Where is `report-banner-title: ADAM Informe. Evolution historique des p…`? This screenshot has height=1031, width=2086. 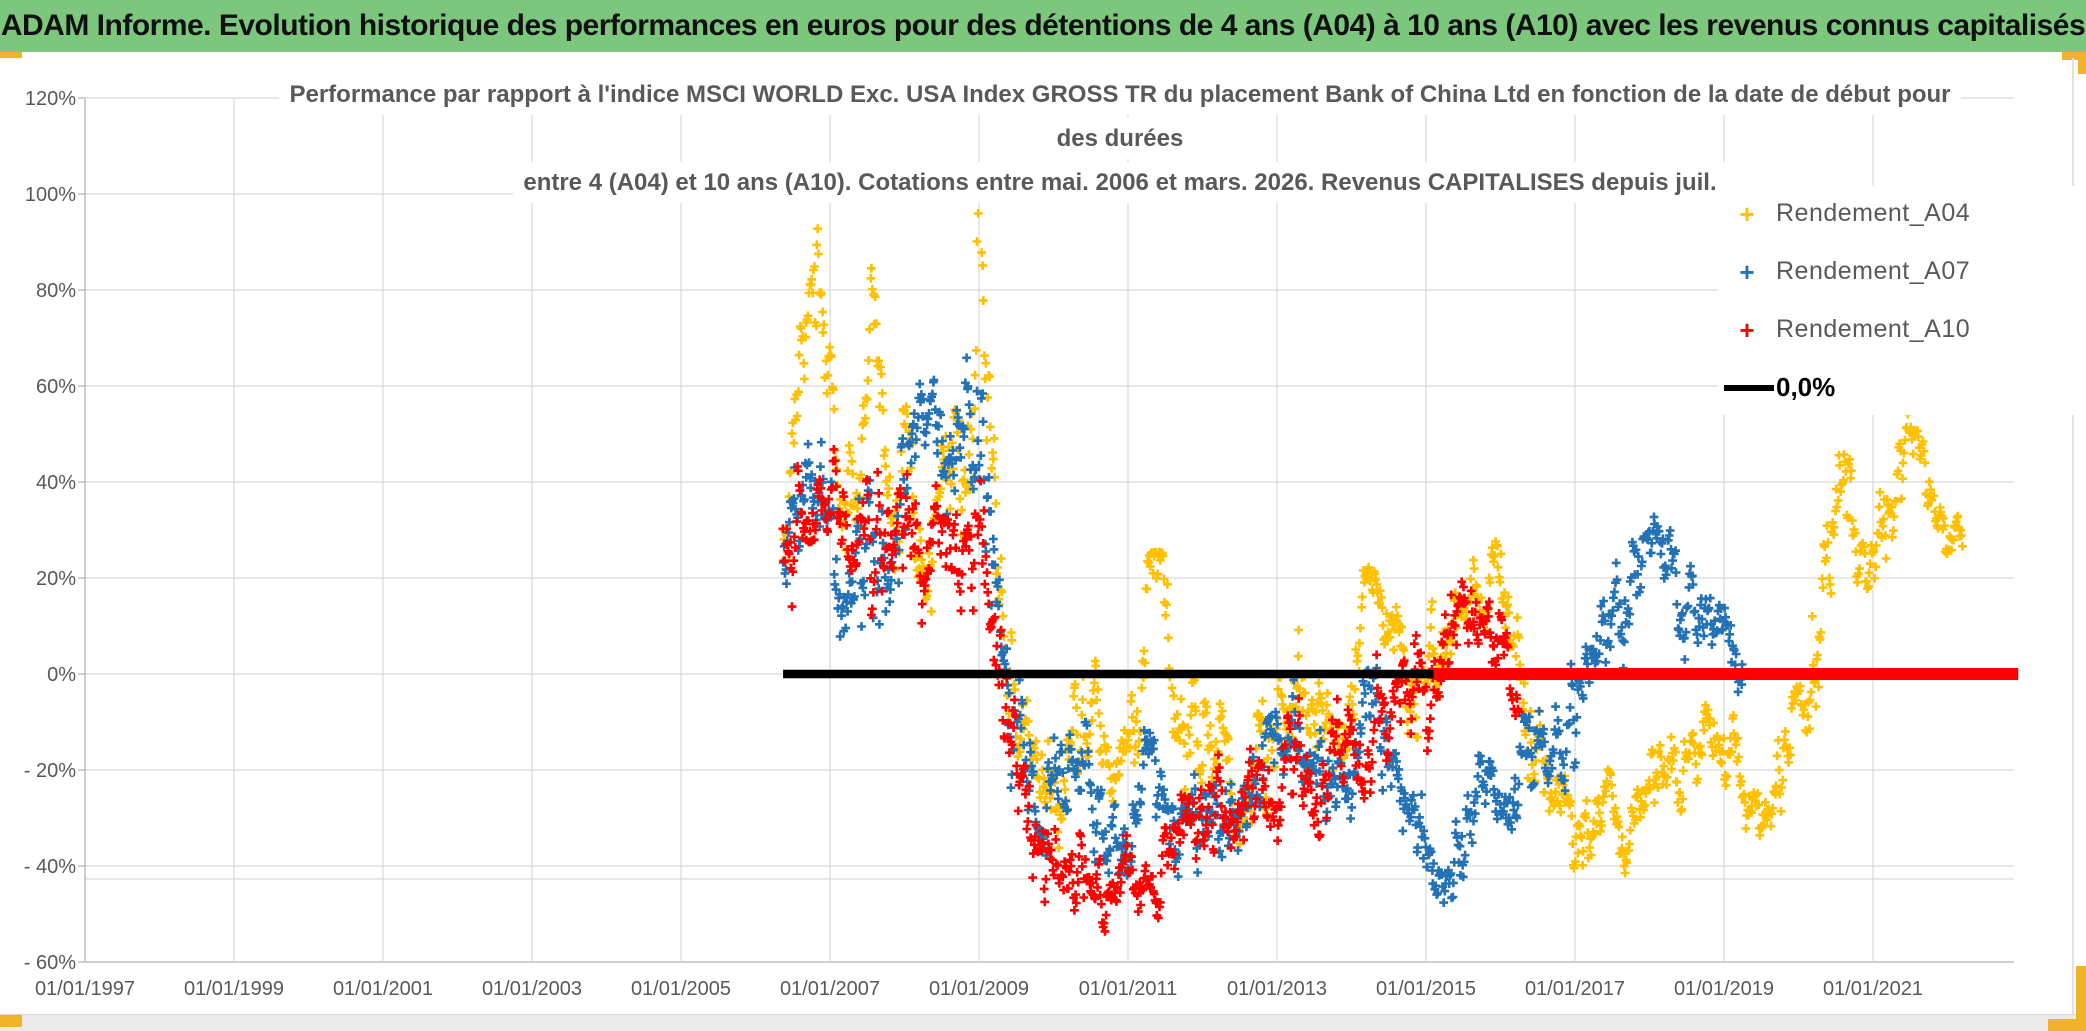
report-banner-title: ADAM Informe. Evolution historique des p… is located at coordinates (1043, 25).